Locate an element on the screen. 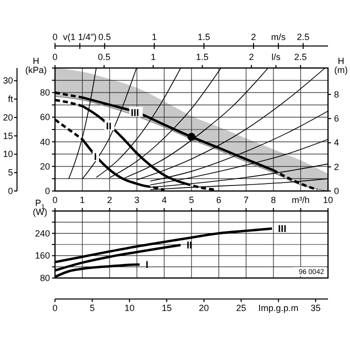 This screenshot has width=350, height=350. y2-tick-label: 8 is located at coordinates (337, 94).